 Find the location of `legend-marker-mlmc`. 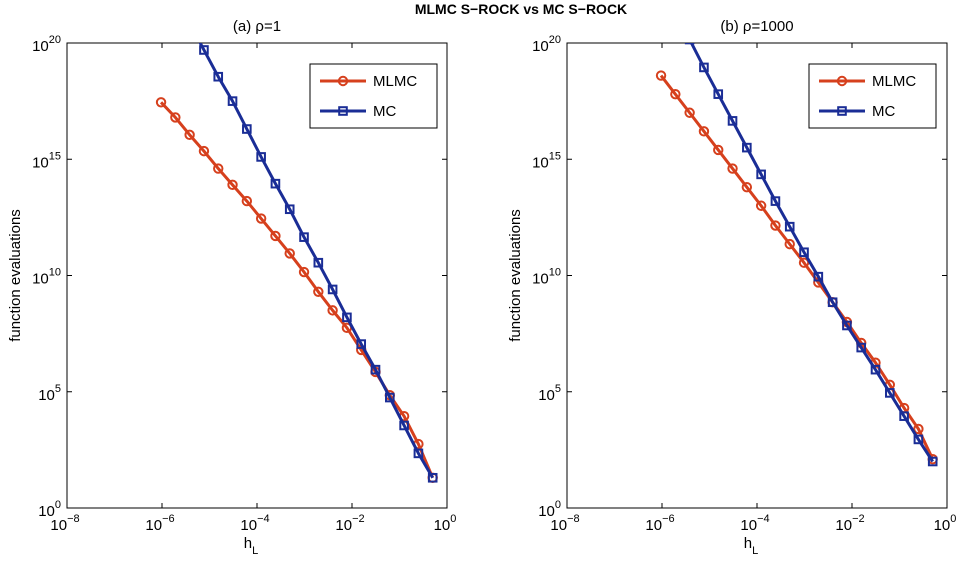

legend-marker-mlmc is located at coordinates (842, 81).